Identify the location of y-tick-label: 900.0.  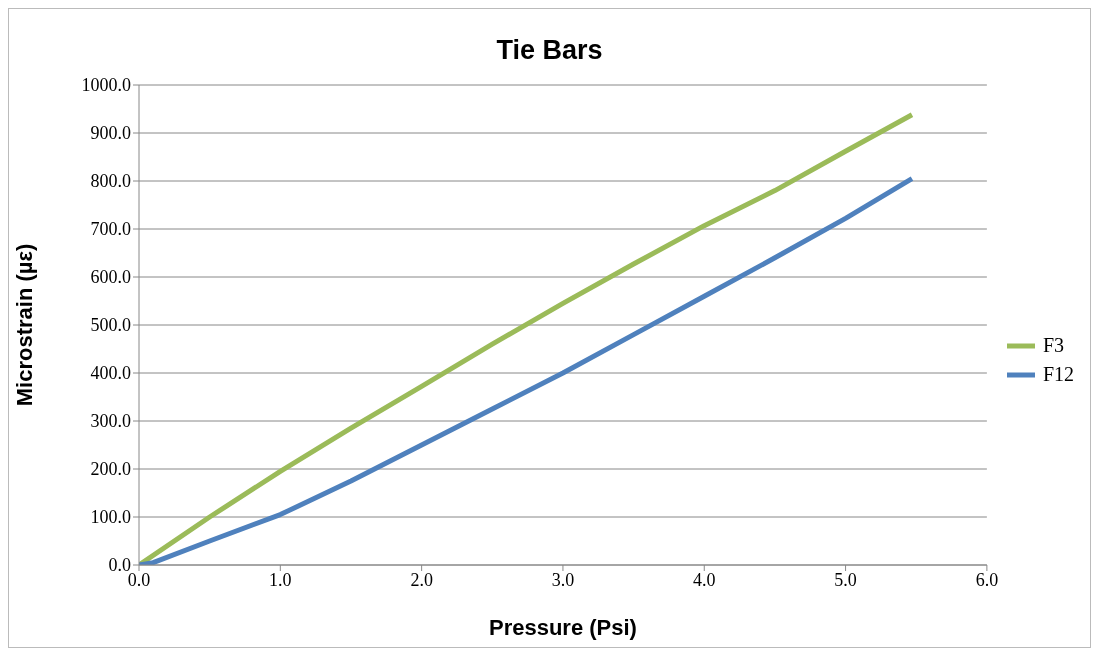
(110, 133).